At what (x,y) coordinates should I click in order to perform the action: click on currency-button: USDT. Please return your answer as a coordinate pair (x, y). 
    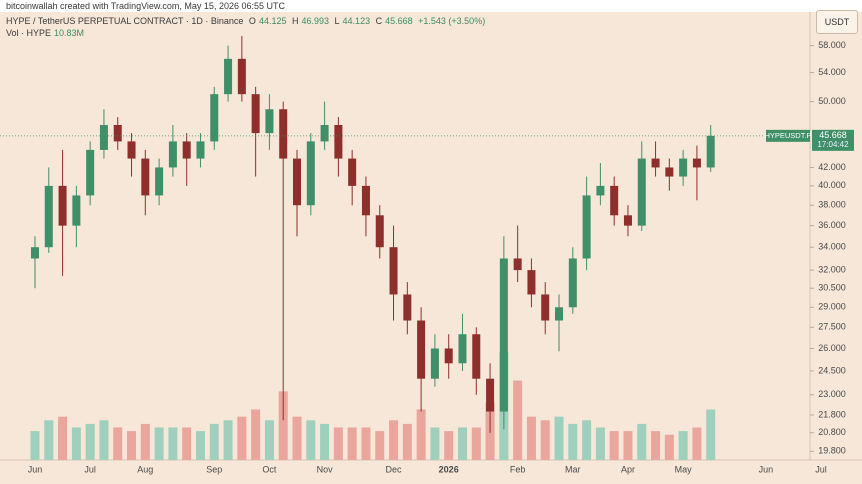
    Looking at the image, I should click on (837, 22).